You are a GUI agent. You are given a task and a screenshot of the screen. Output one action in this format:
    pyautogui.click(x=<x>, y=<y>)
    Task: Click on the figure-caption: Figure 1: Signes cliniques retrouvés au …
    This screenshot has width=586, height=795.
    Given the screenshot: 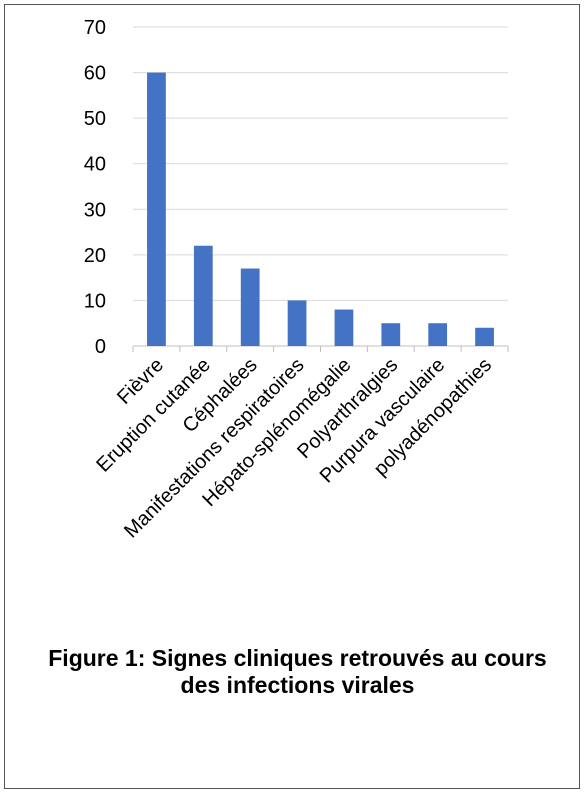 What is the action you would take?
    pyautogui.click(x=297, y=671)
    